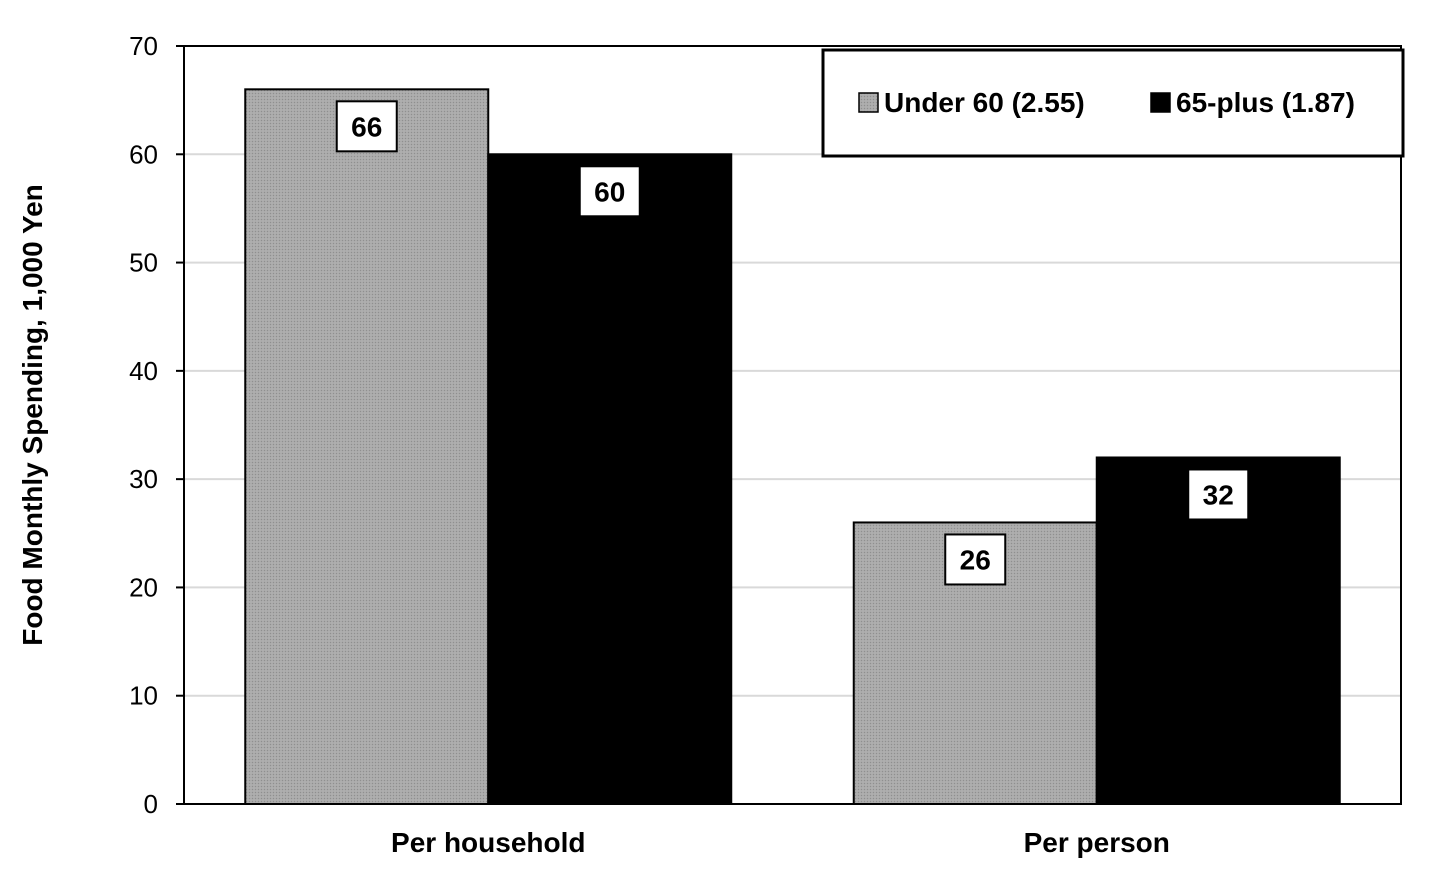 The width and height of the screenshot is (1456, 874). What do you see at coordinates (32, 415) in the screenshot?
I see `y-axis-title: Food Monthly Spending, 1,000 Yen` at bounding box center [32, 415].